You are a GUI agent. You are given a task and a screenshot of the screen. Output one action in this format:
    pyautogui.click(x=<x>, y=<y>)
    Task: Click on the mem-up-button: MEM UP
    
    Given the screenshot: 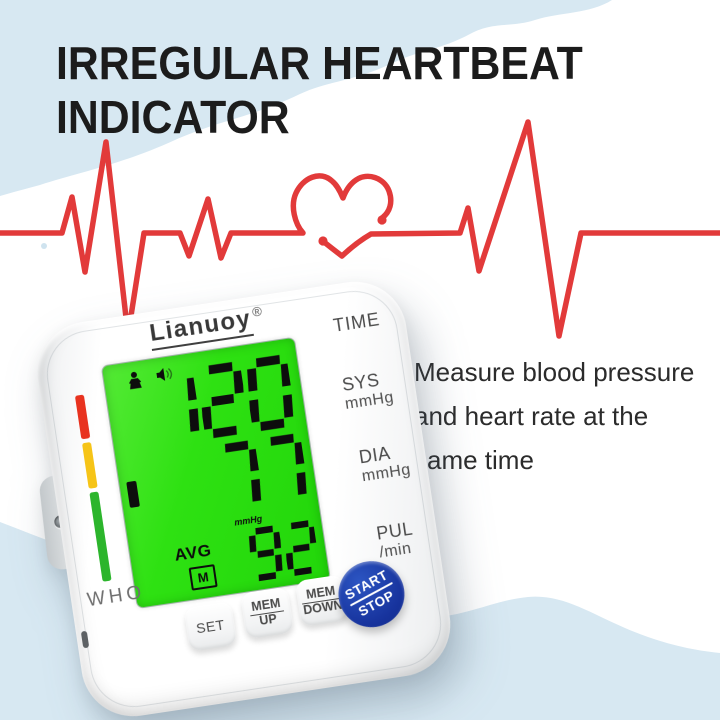 What is the action you would take?
    pyautogui.click(x=267, y=613)
    